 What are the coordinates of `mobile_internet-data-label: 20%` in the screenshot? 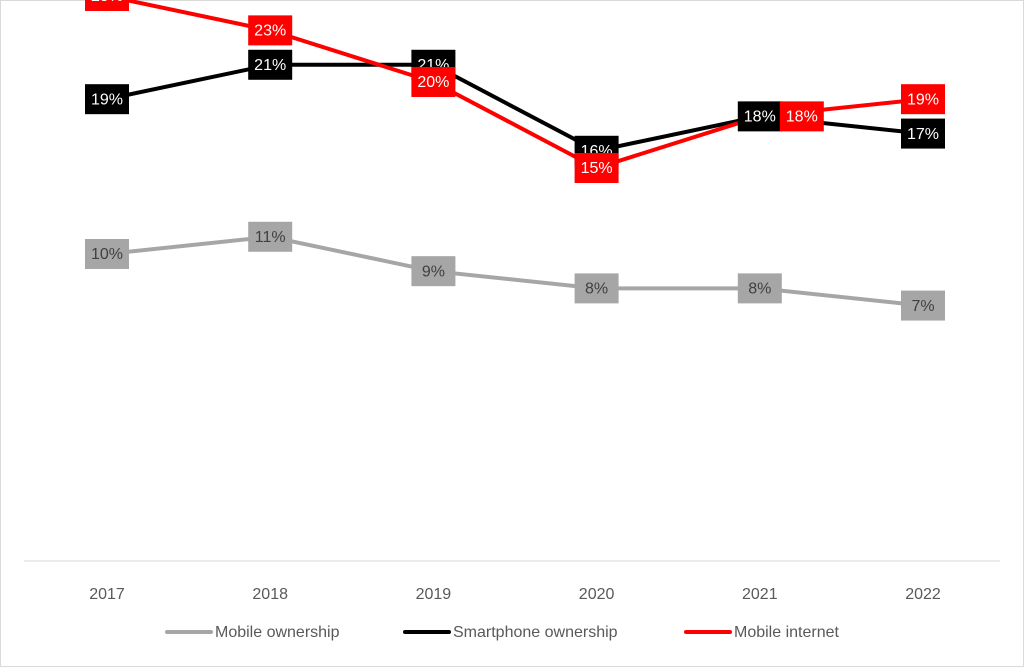 It's located at (433, 81).